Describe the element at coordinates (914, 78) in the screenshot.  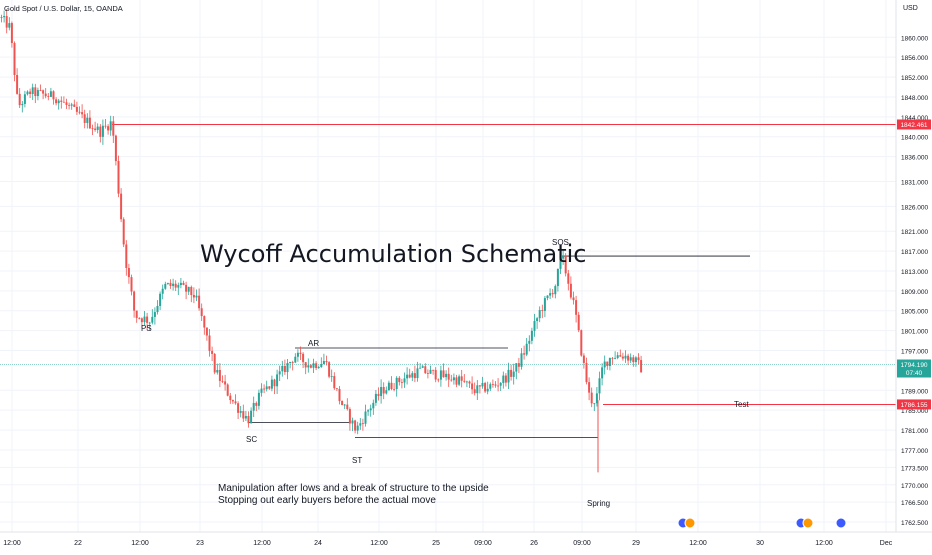
I see `y-tick-label: 1852.000` at that location.